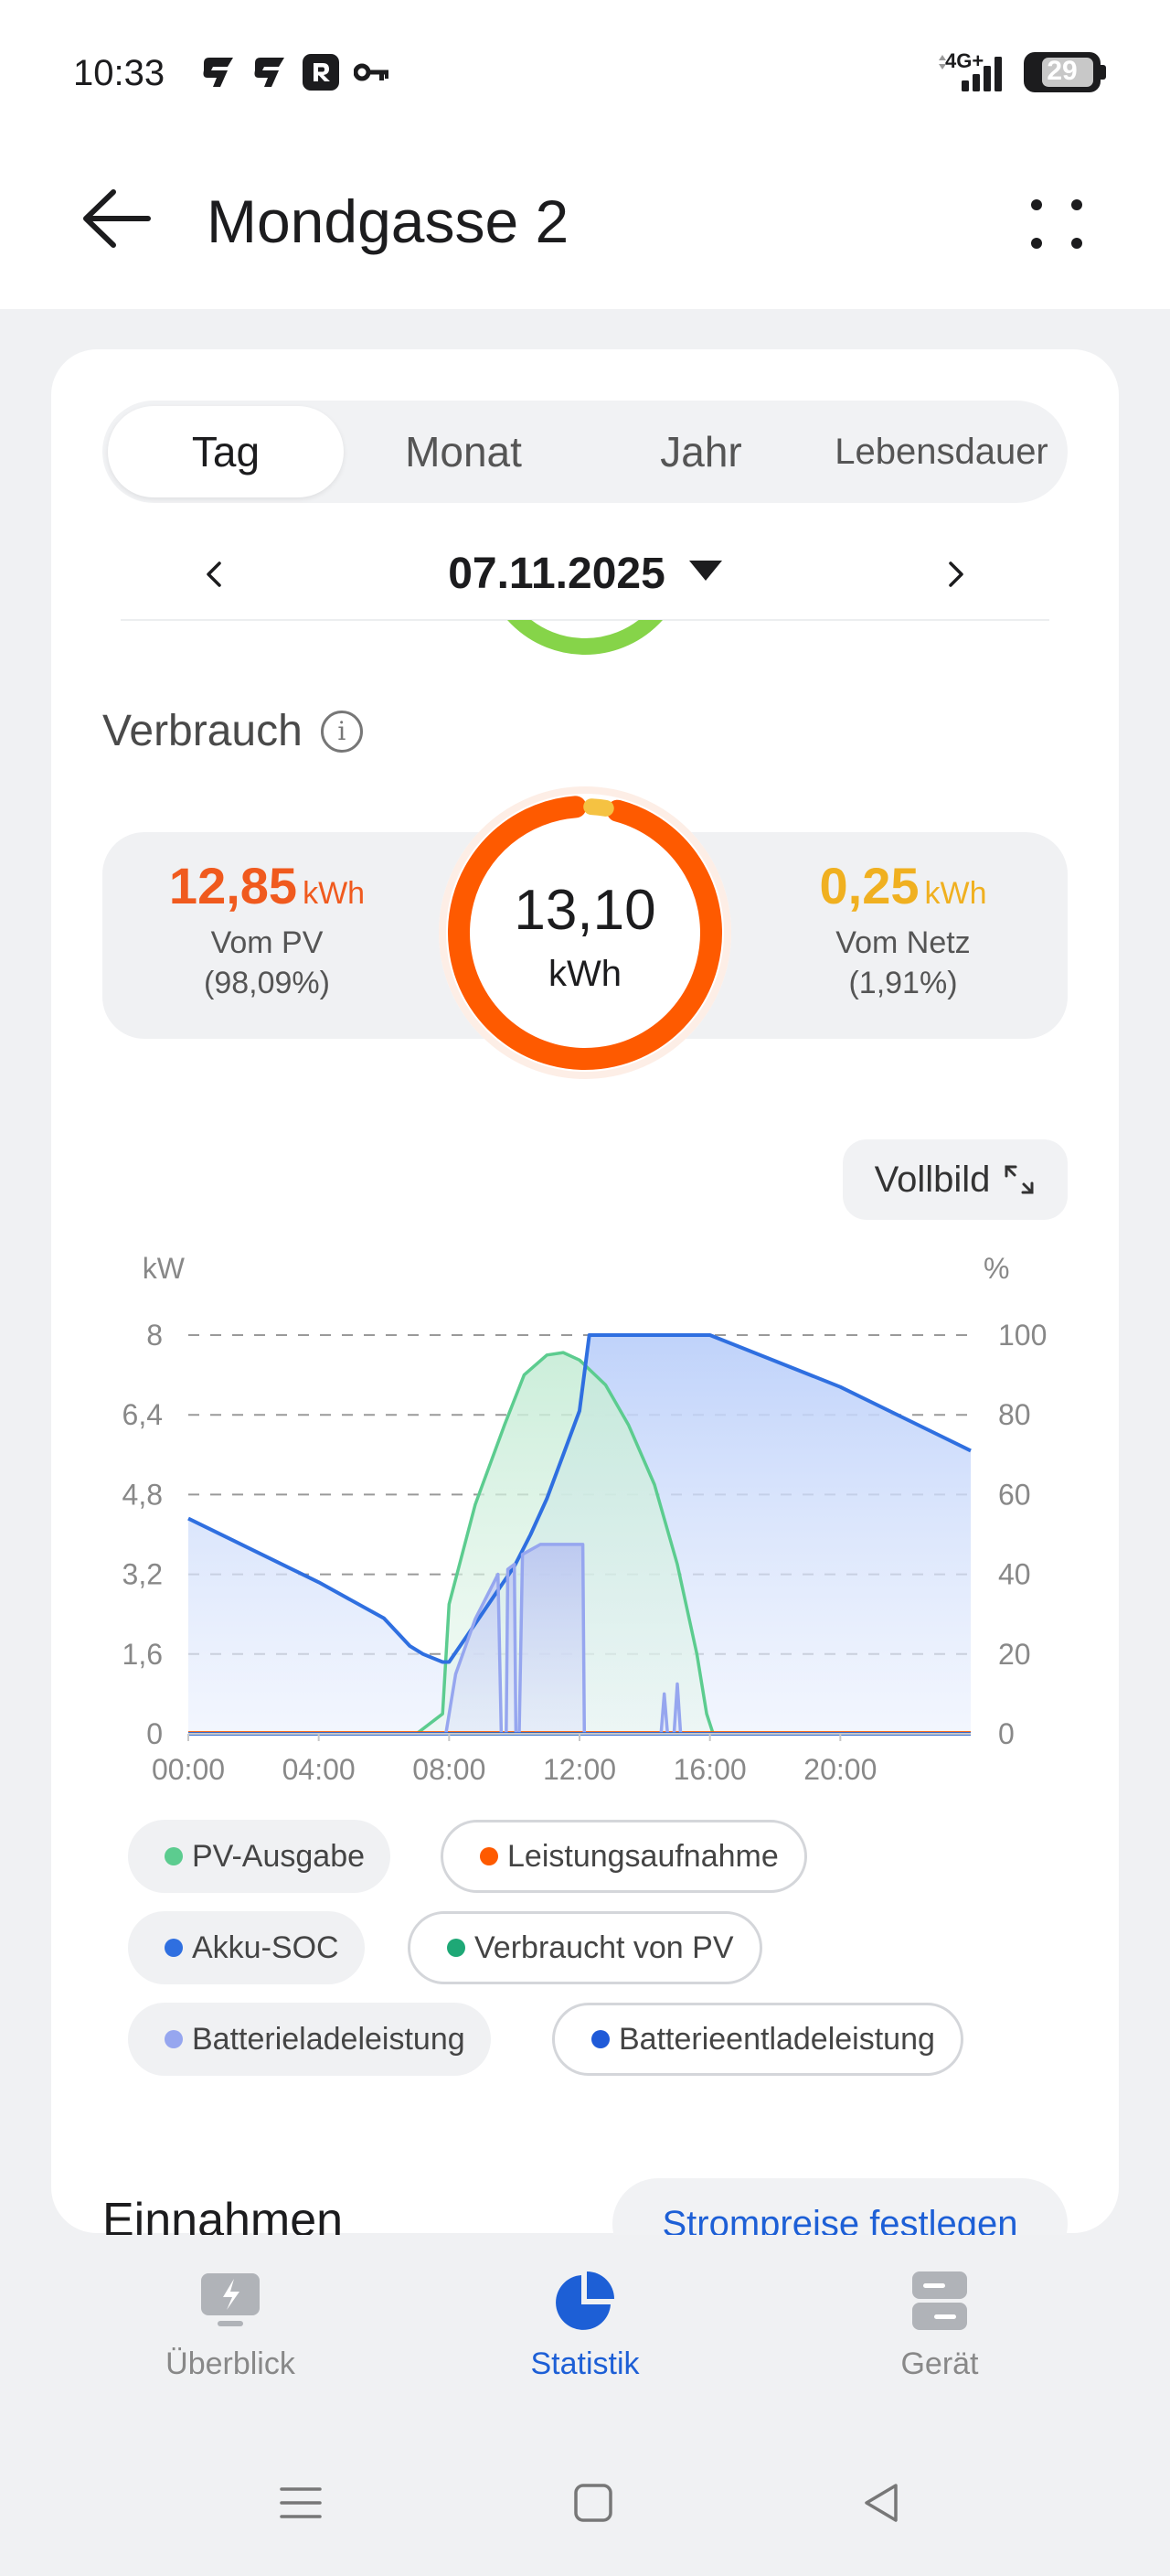  I want to click on tab-monat: Monat, so click(464, 452).